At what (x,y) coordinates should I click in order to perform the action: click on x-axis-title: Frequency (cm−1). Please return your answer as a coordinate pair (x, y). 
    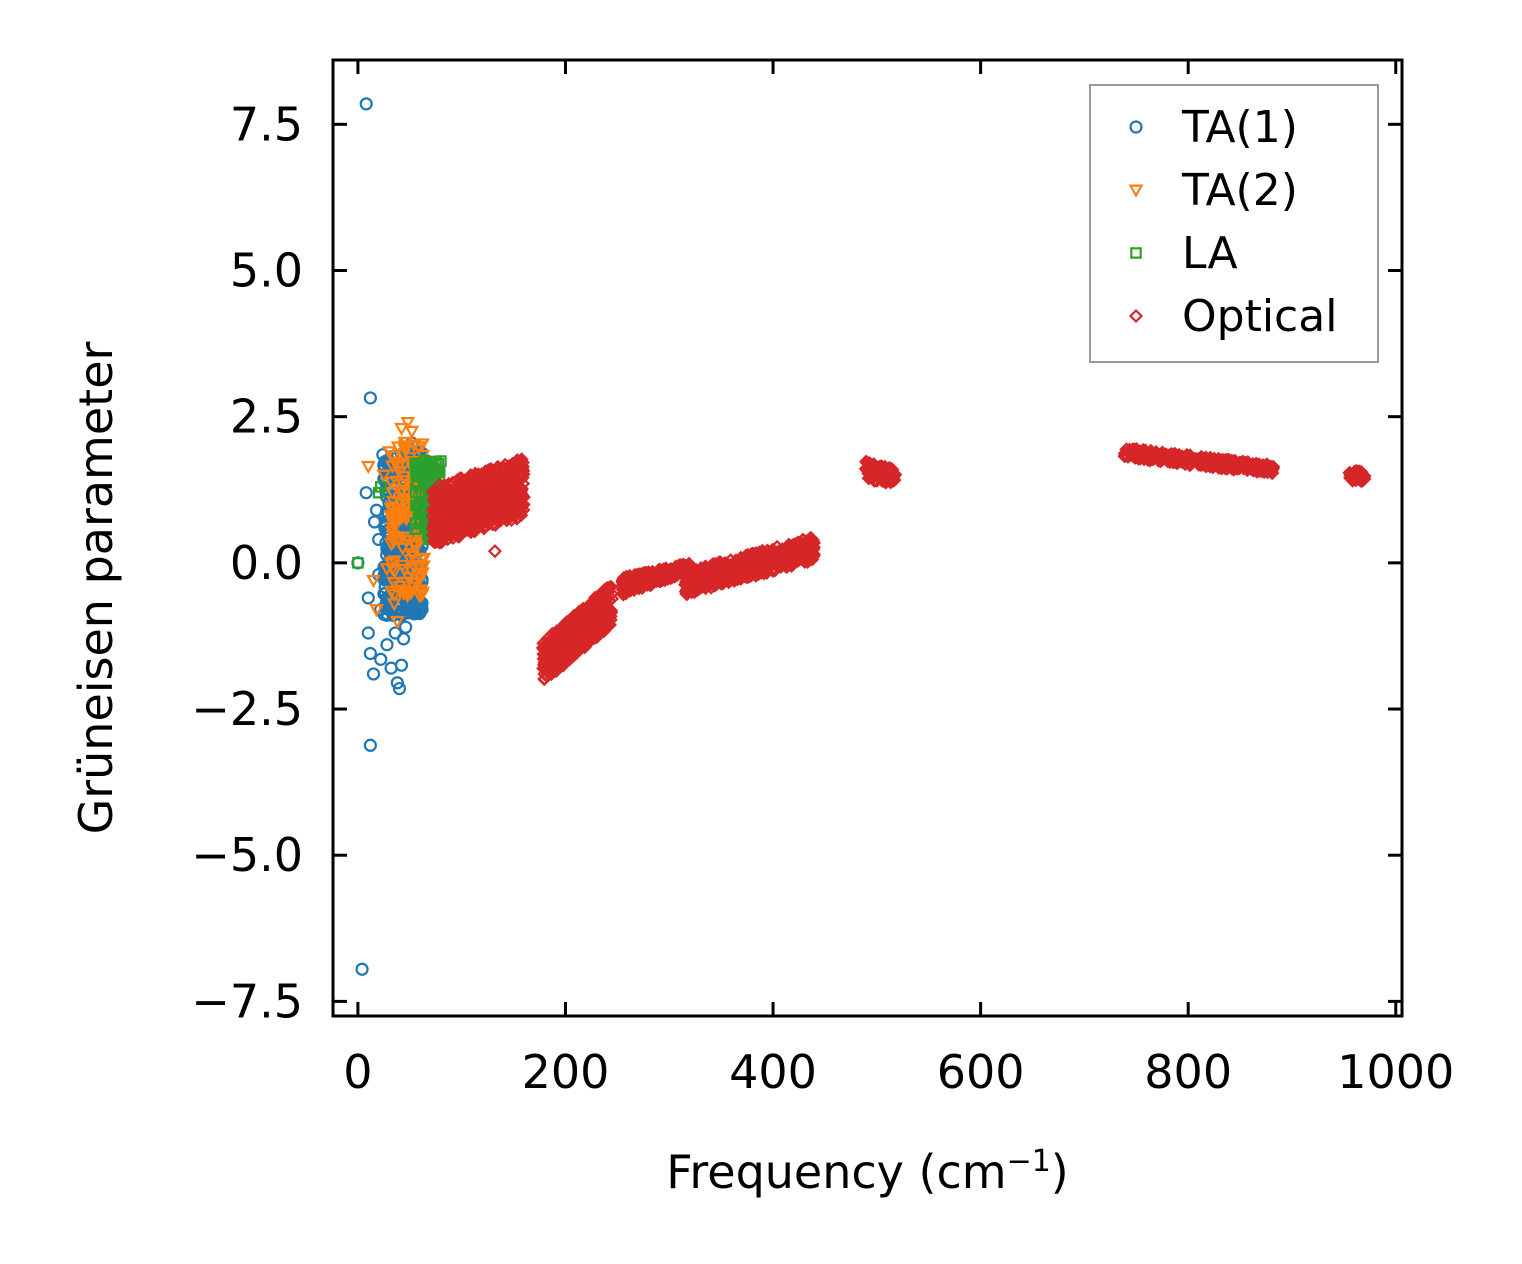
    Looking at the image, I should click on (867, 1172).